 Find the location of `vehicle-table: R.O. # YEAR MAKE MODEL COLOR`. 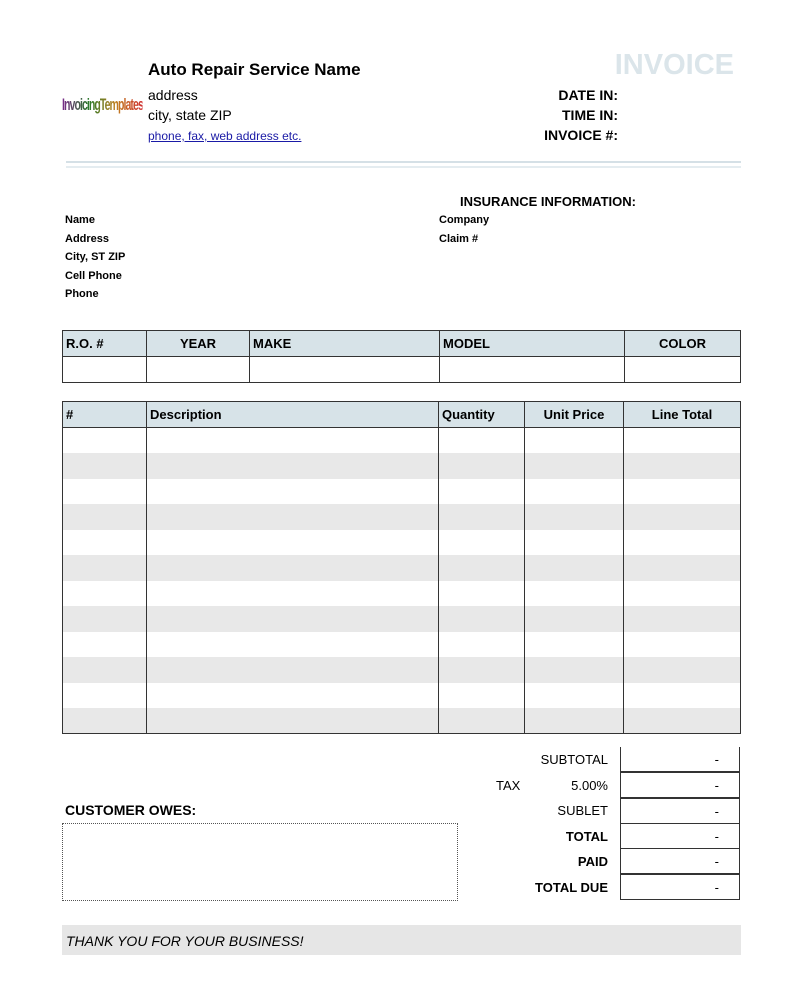

vehicle-table: R.O. # YEAR MAKE MODEL COLOR is located at coordinates (401, 356).